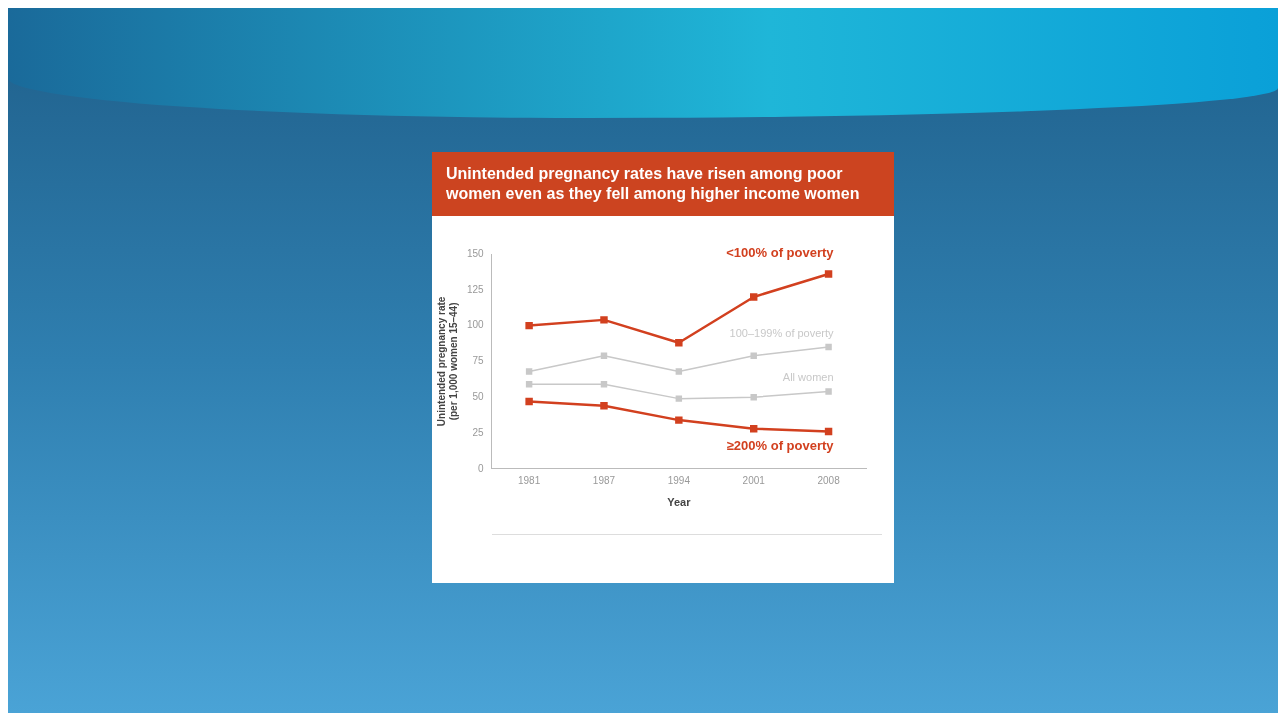 The width and height of the screenshot is (1286, 721). Describe the element at coordinates (679, 502) in the screenshot. I see `x-axis-title: Year` at that location.